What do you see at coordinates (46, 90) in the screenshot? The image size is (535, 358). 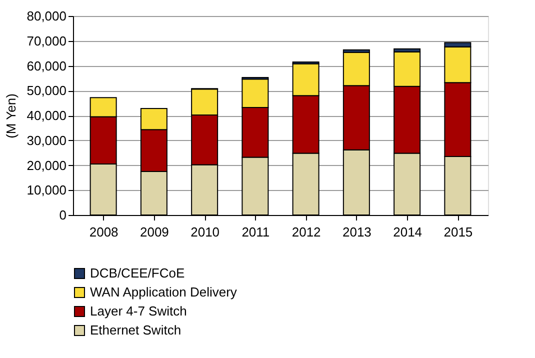 I see `y-tick-label: 50,000` at bounding box center [46, 90].